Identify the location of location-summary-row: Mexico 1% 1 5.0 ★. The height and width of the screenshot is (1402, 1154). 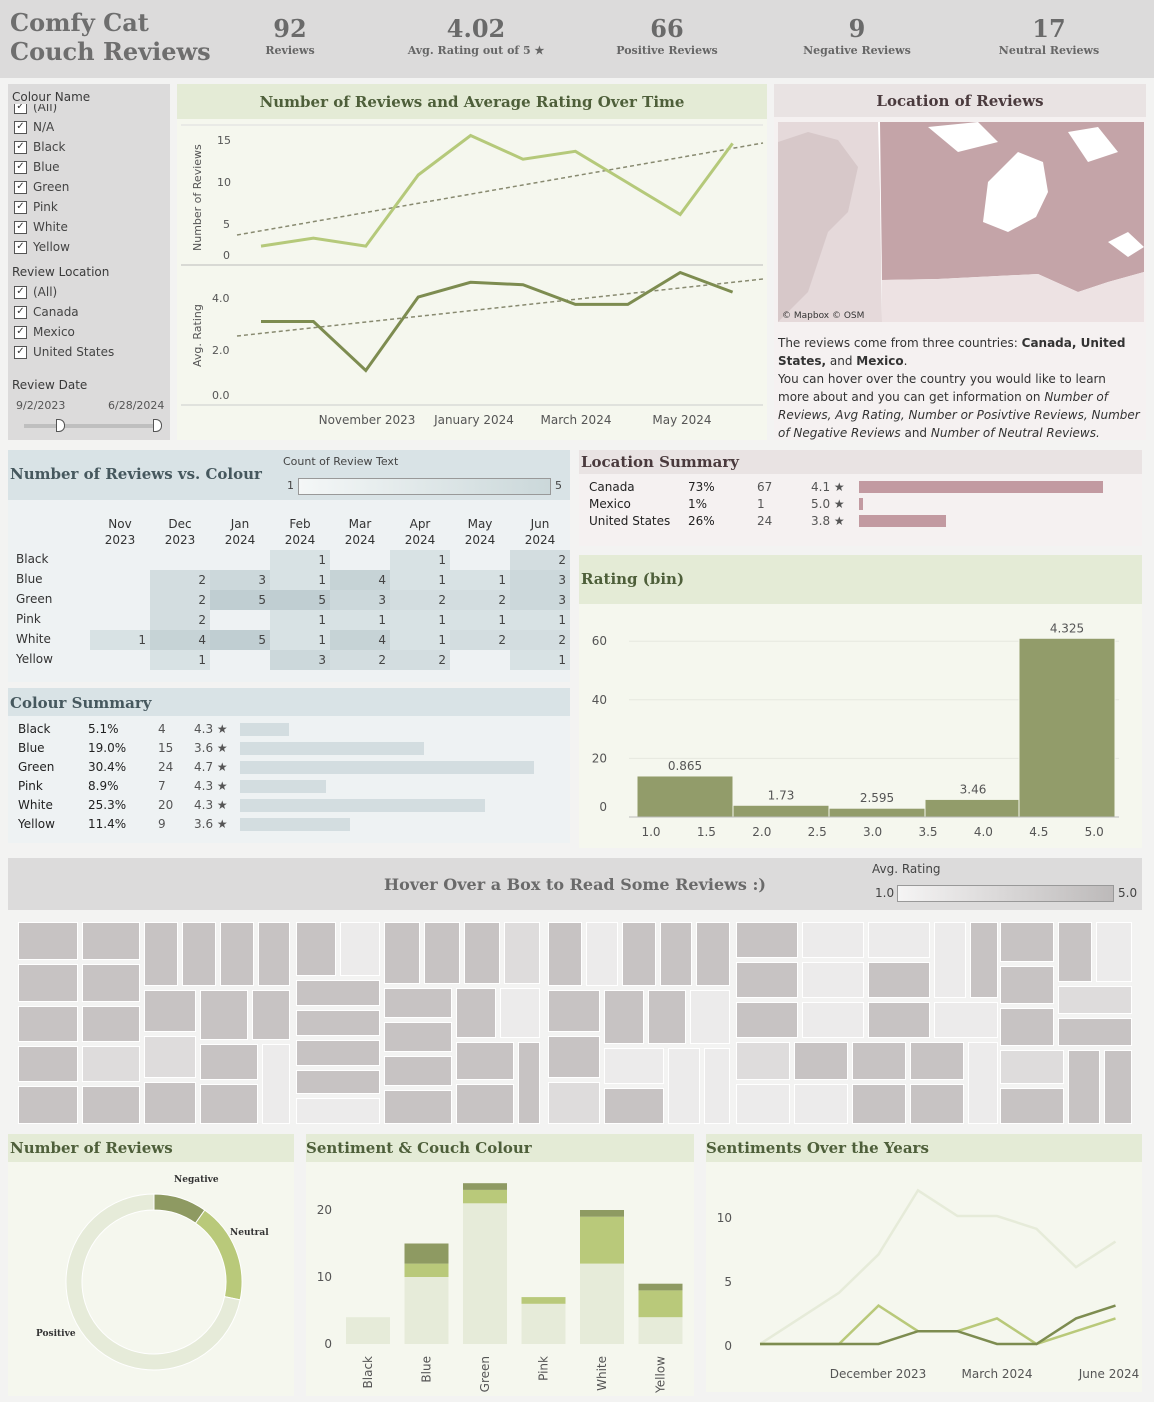
(860, 505).